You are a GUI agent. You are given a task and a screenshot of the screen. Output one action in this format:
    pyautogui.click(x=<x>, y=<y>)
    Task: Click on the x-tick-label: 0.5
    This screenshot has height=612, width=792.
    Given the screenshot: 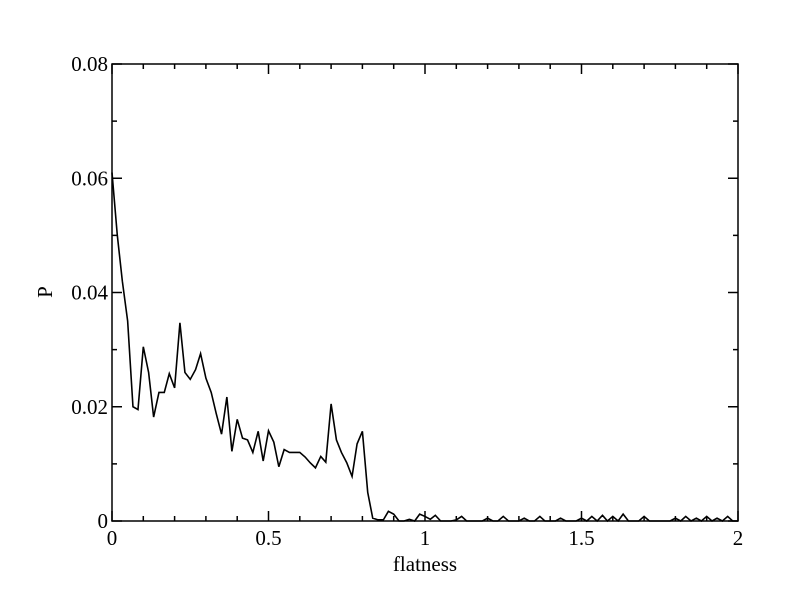 What is the action you would take?
    pyautogui.click(x=268, y=538)
    